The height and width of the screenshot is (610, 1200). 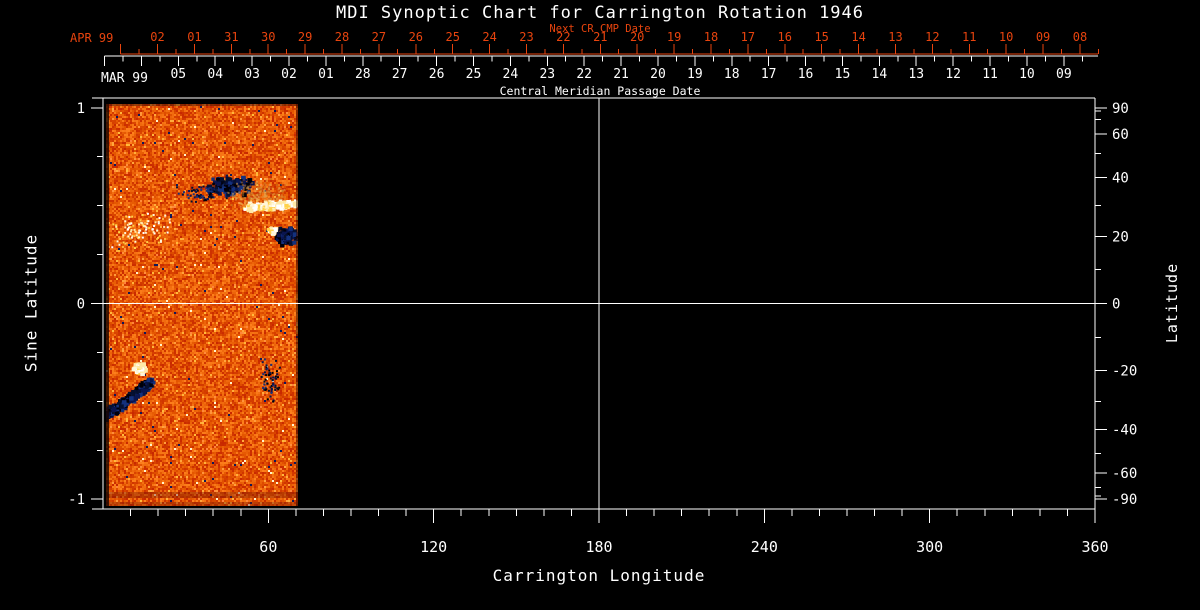 I want to click on red-date-label: 21, so click(x=600, y=37).